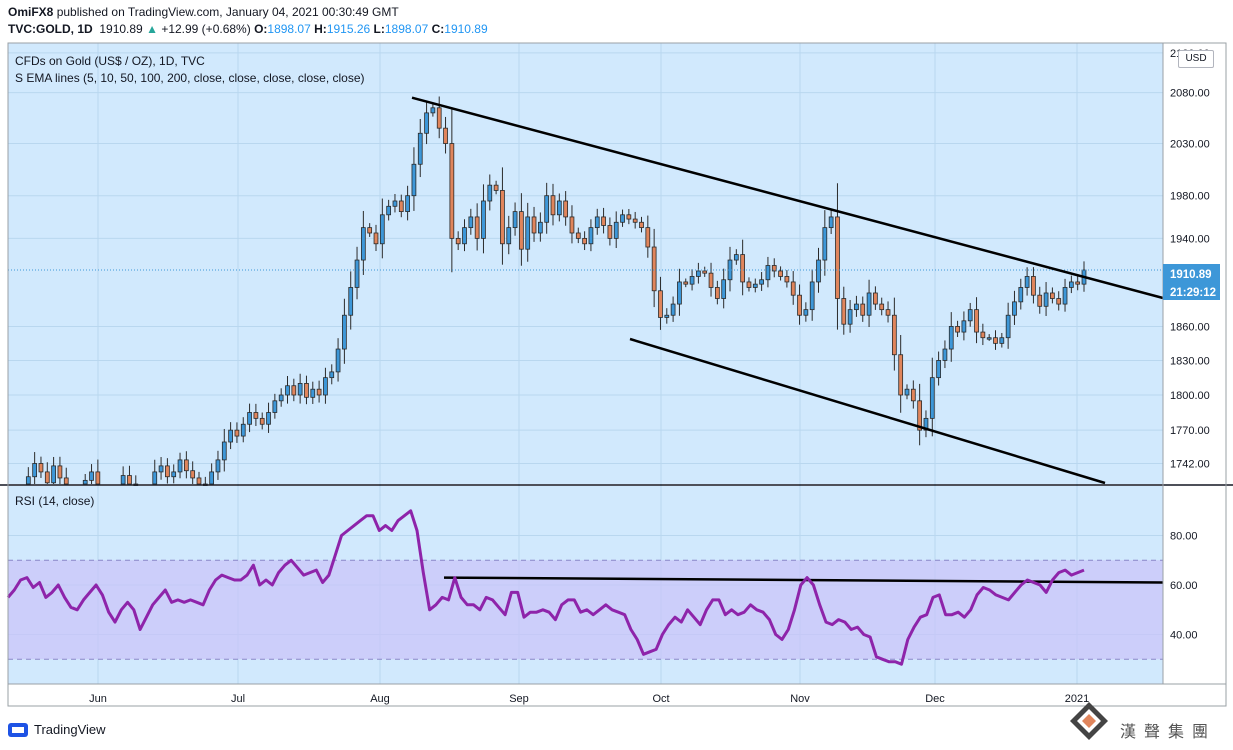 Image resolution: width=1233 pixels, height=750 pixels. What do you see at coordinates (110, 61) in the screenshot?
I see `instrument-legend: CFDs on Gold (US$ / OZ), 1D, TVC` at bounding box center [110, 61].